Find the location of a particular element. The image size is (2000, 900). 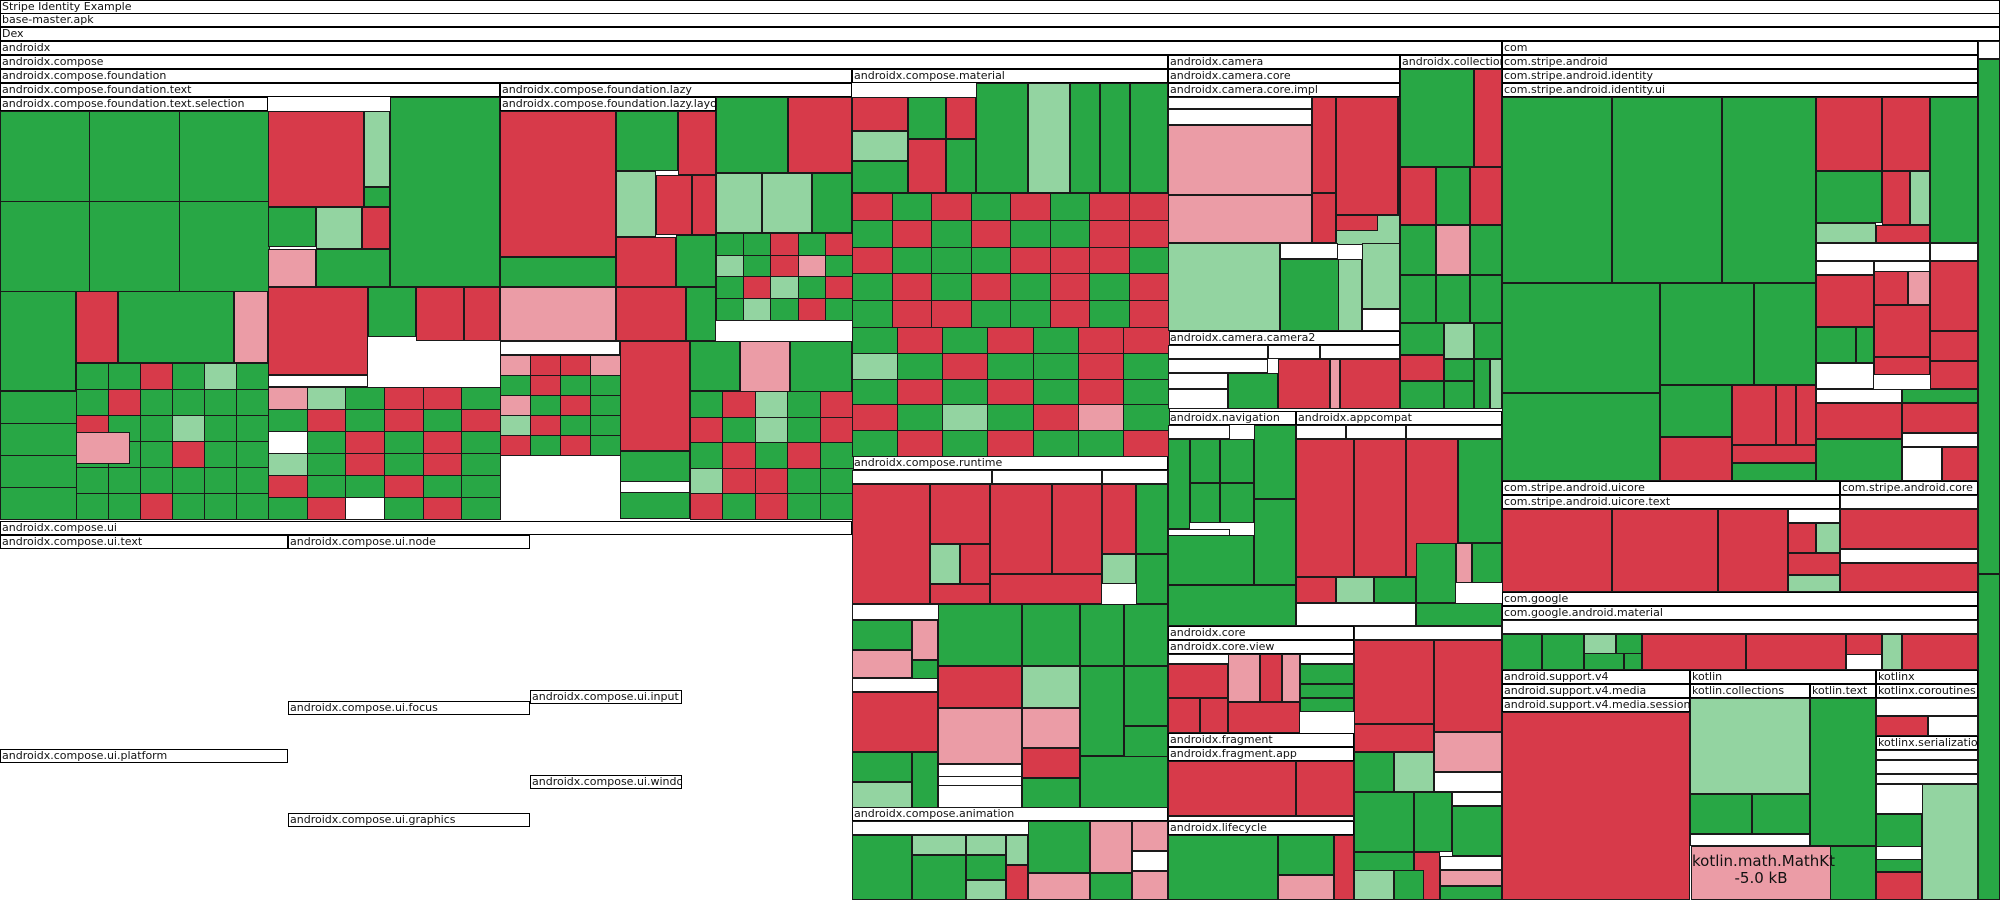

package-header: androidx.compose.ui.window is located at coordinates (606, 782).